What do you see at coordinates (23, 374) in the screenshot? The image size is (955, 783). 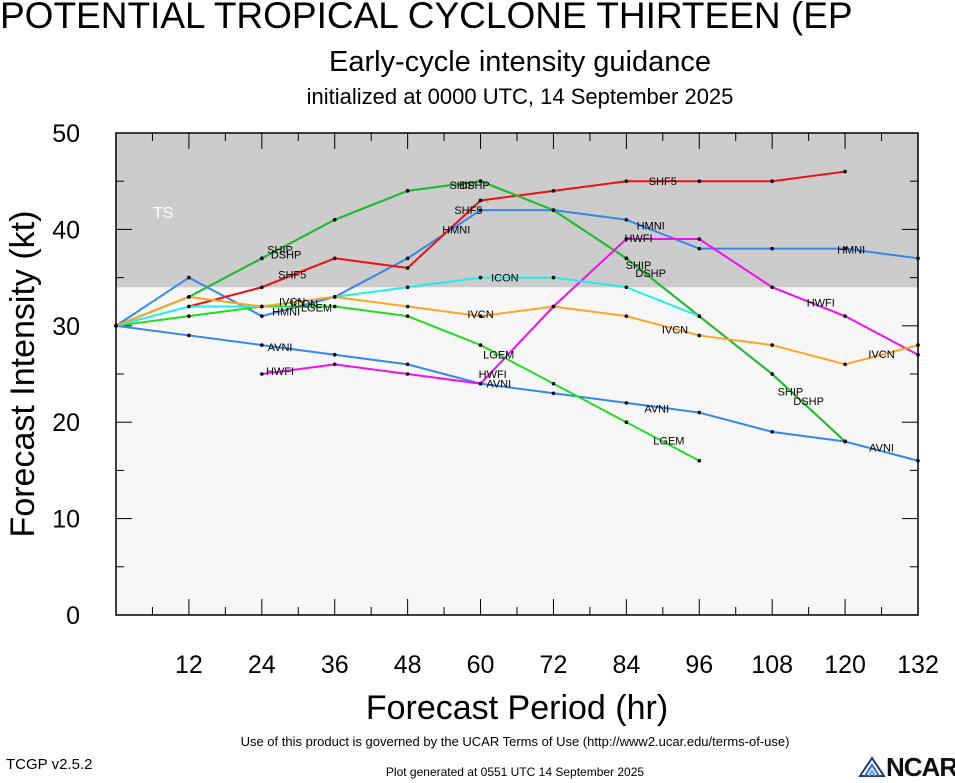 I see `y-axis-label: Forecast Intensity (kt)` at bounding box center [23, 374].